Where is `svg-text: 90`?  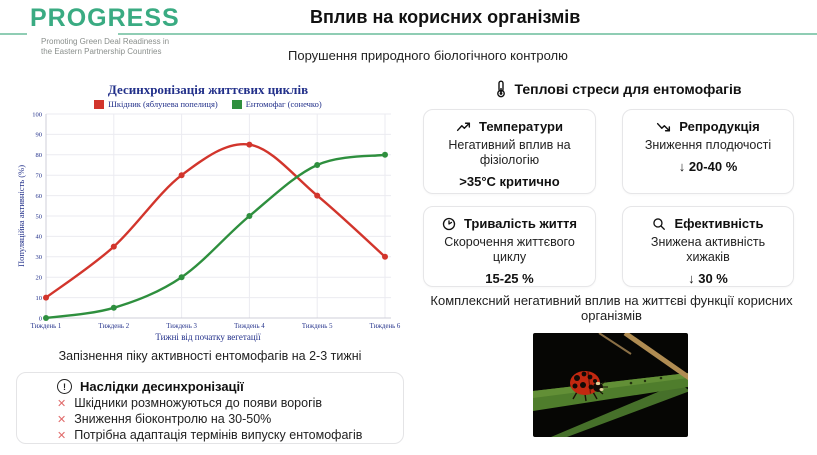 svg-text: 90 is located at coordinates (39, 135).